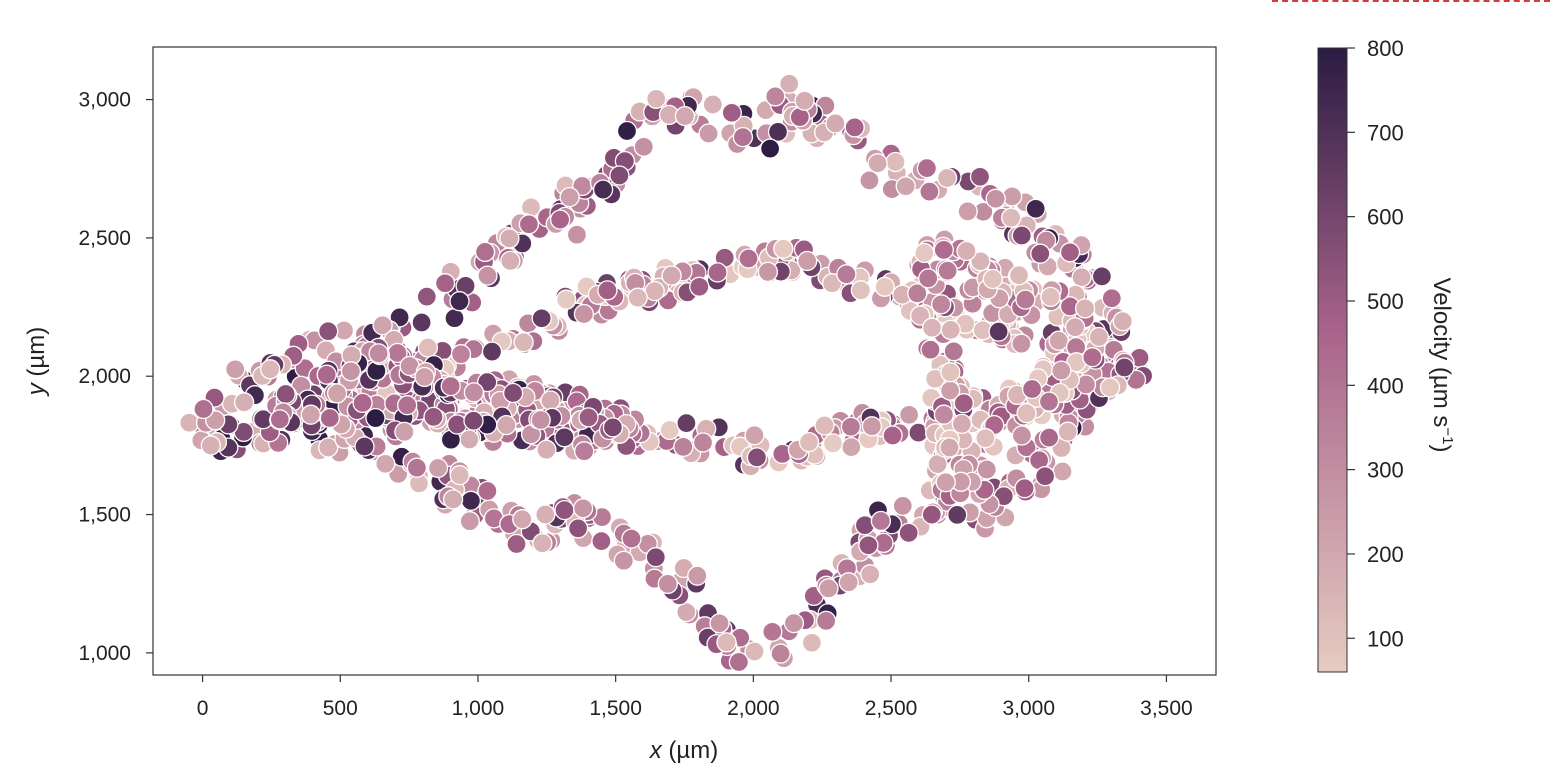 This screenshot has width=1550, height=771. Describe the element at coordinates (115, 377) in the screenshot. I see `y-axis: 1,000 1,500 2,000 2,500 3,000` at that location.